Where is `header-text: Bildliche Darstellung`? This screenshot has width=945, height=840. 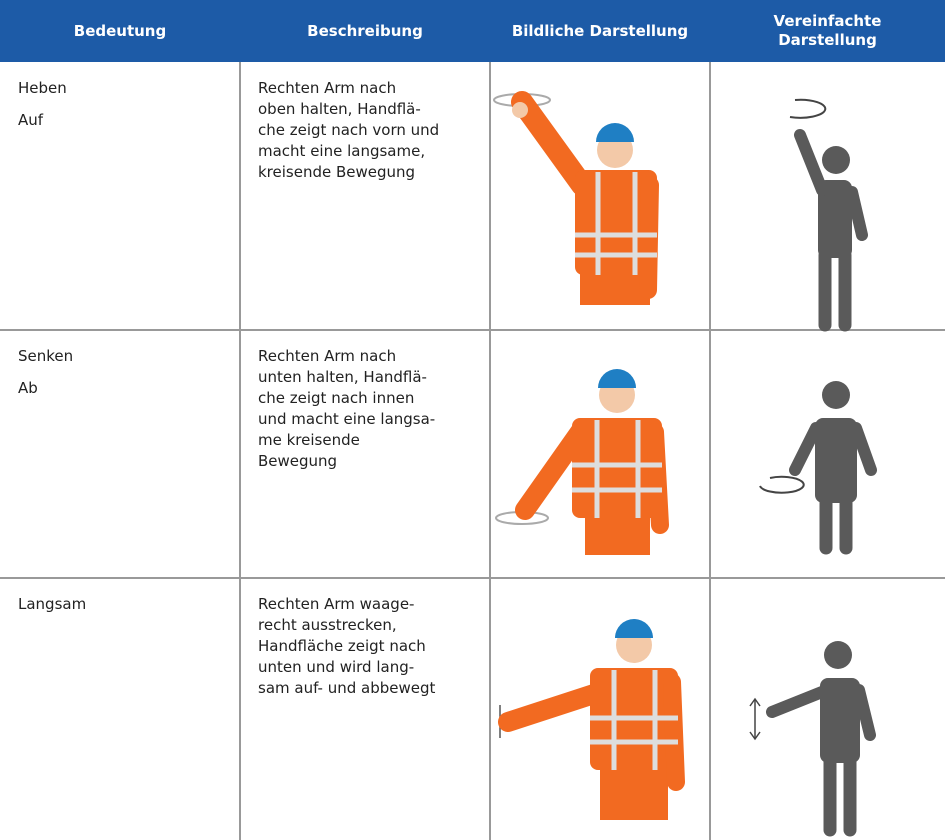 header-text: Bildliche Darstellung is located at coordinates (600, 30).